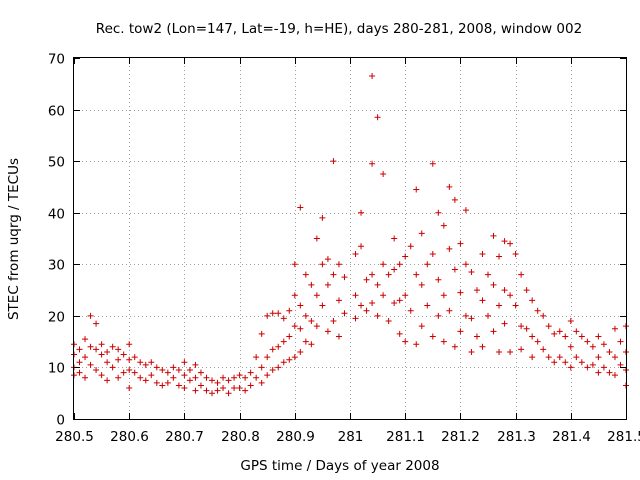 The height and width of the screenshot is (480, 640). What do you see at coordinates (56, 369) in the screenshot?
I see `y-tick-label: 10` at bounding box center [56, 369].